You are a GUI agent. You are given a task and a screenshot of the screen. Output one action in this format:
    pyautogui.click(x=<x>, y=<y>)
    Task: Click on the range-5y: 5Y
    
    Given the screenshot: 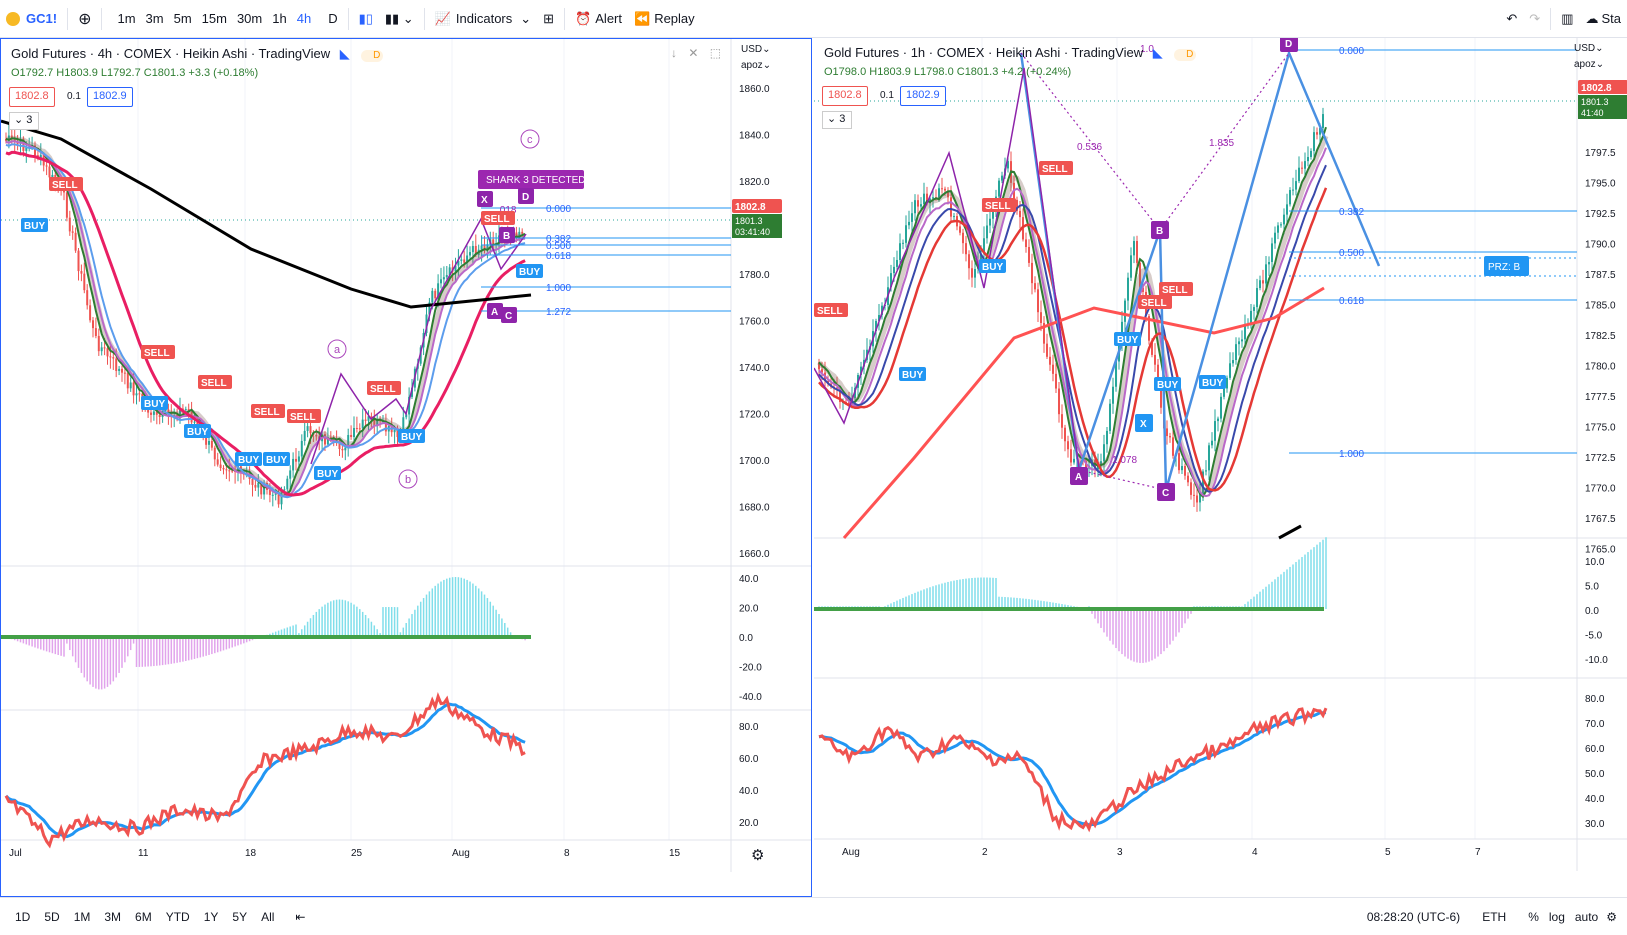 What is the action you would take?
    pyautogui.click(x=240, y=916)
    